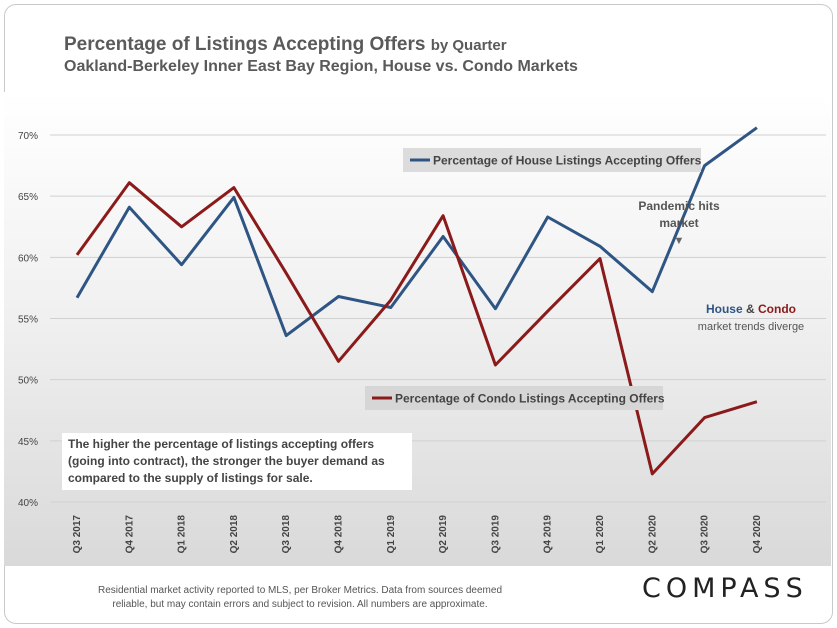 The width and height of the screenshot is (837, 628). What do you see at coordinates (286, 534) in the screenshot?
I see `x-tick-label: Q3 2018` at bounding box center [286, 534].